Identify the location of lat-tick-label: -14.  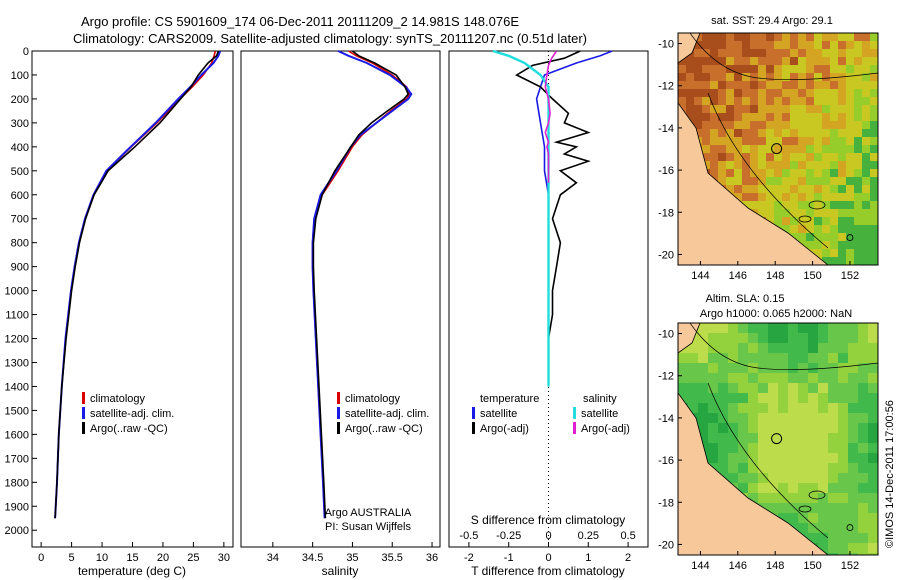
(666, 129).